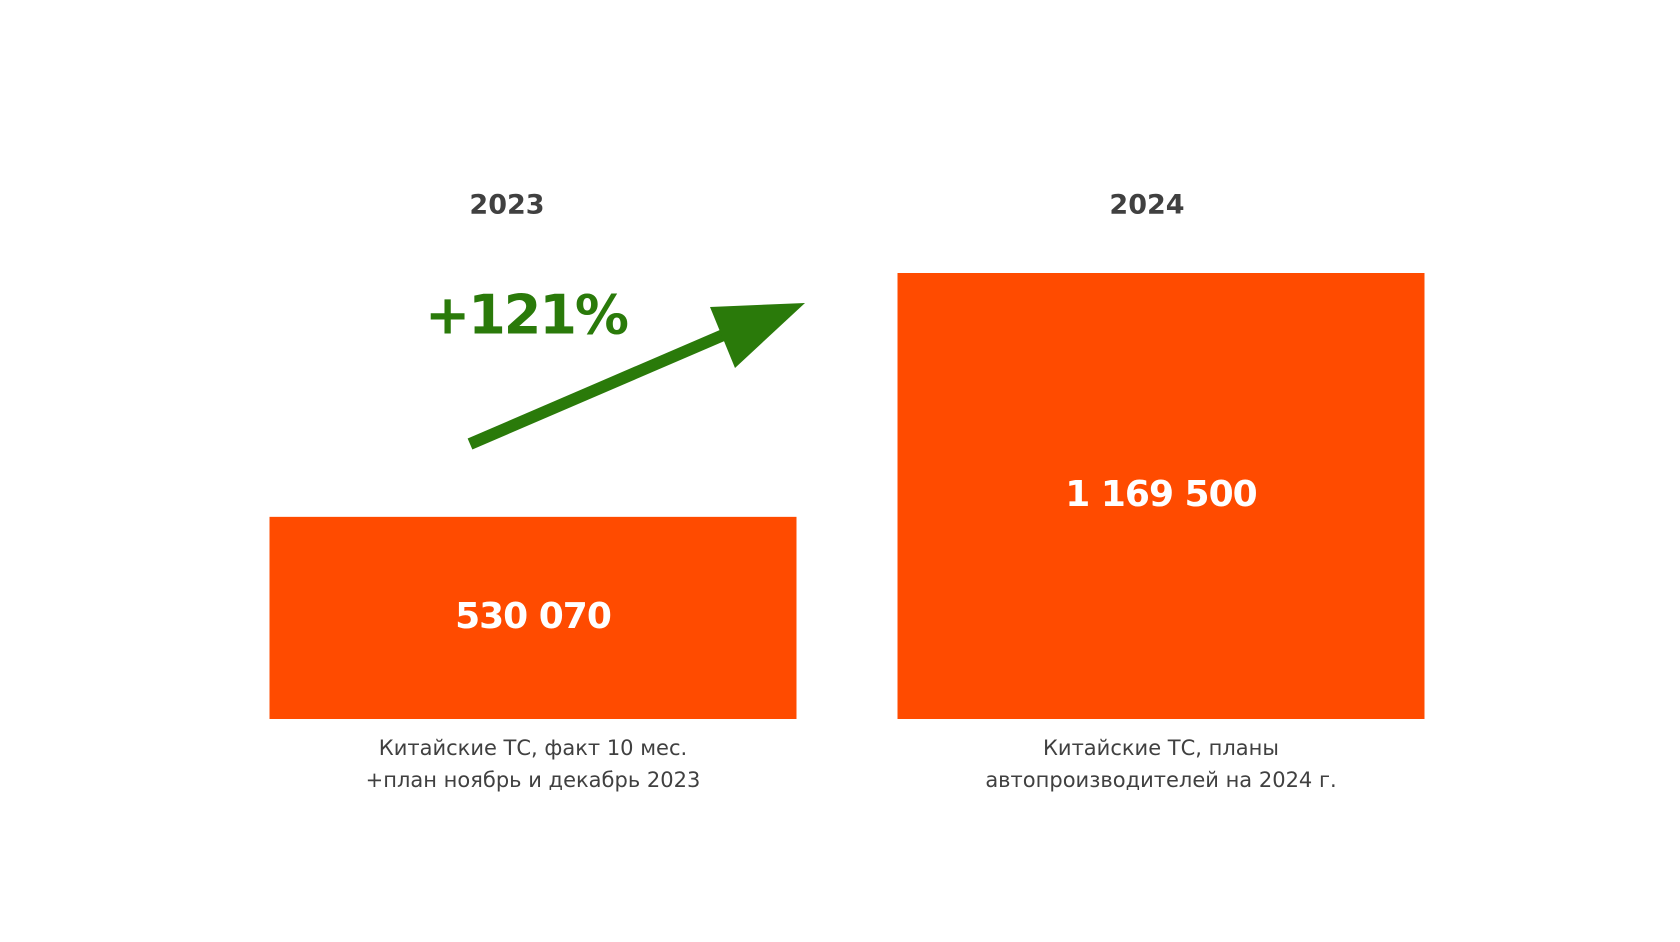  Describe the element at coordinates (526, 315) in the screenshot. I see `growth-annotation: +121%` at that location.